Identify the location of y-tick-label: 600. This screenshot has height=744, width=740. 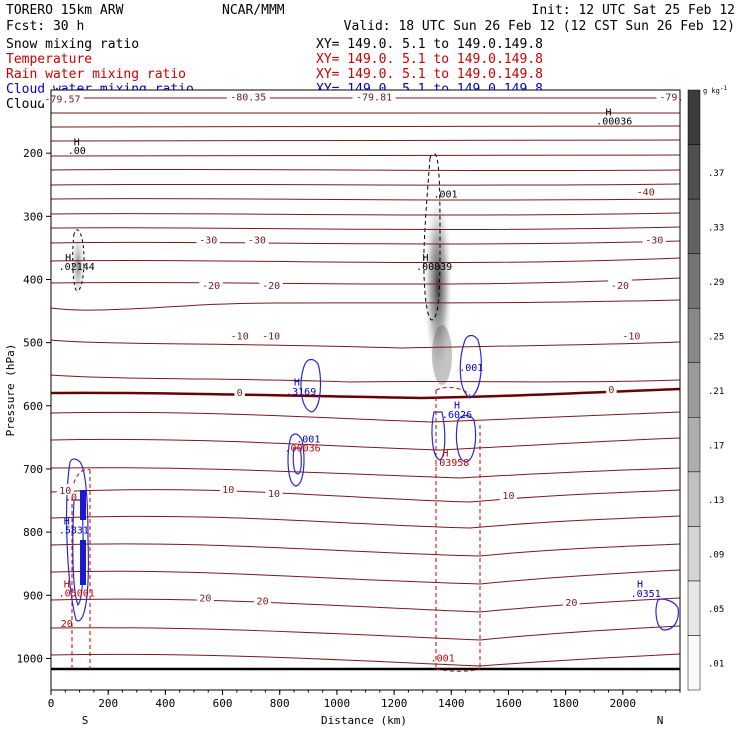
(33, 406).